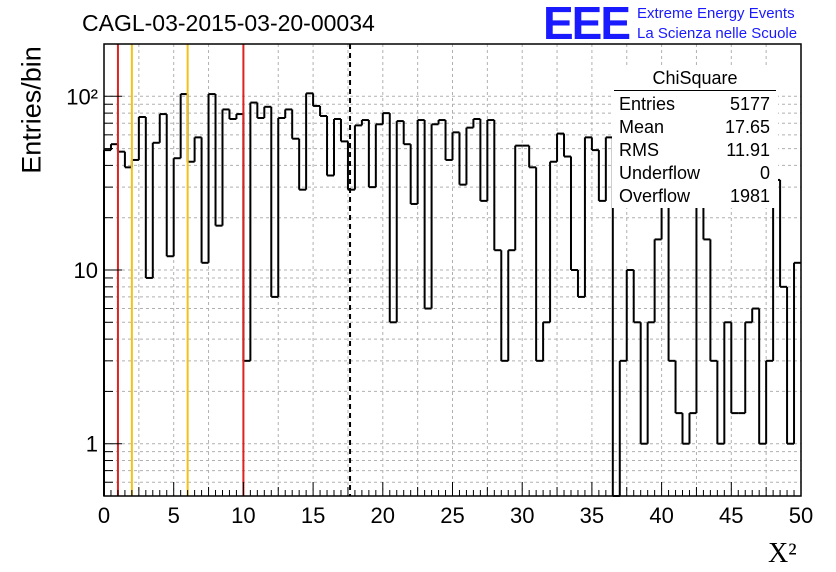 This screenshot has width=836, height=572. What do you see at coordinates (731, 515) in the screenshot?
I see `x-tick-label: 45` at bounding box center [731, 515].